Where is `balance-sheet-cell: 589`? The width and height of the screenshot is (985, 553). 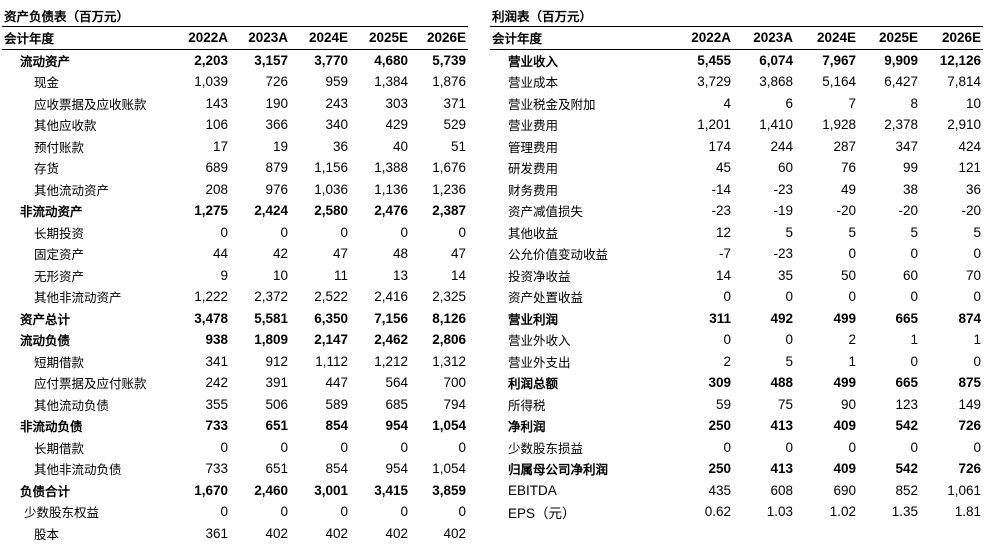 balance-sheet-cell: 589 is located at coordinates (336, 404).